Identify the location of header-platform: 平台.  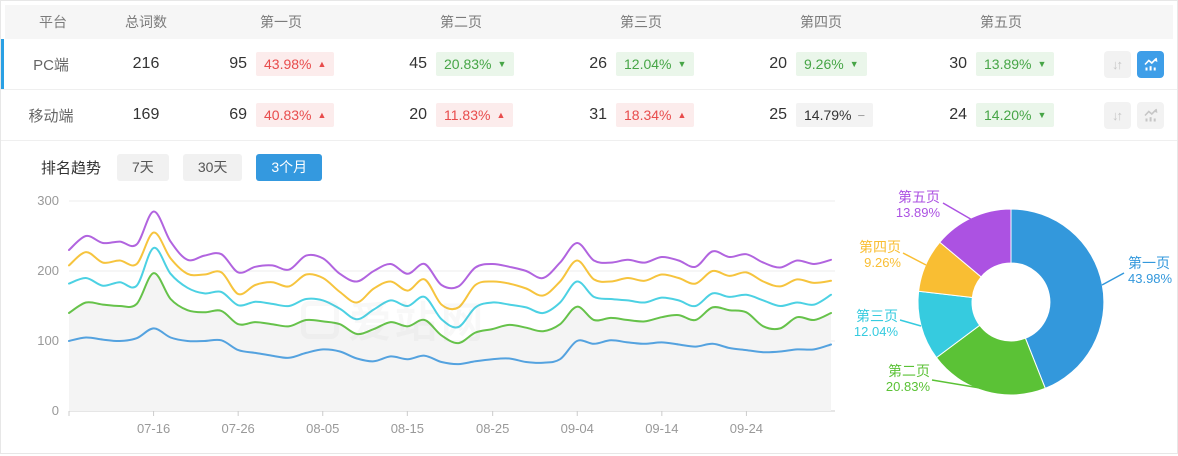
(53, 22).